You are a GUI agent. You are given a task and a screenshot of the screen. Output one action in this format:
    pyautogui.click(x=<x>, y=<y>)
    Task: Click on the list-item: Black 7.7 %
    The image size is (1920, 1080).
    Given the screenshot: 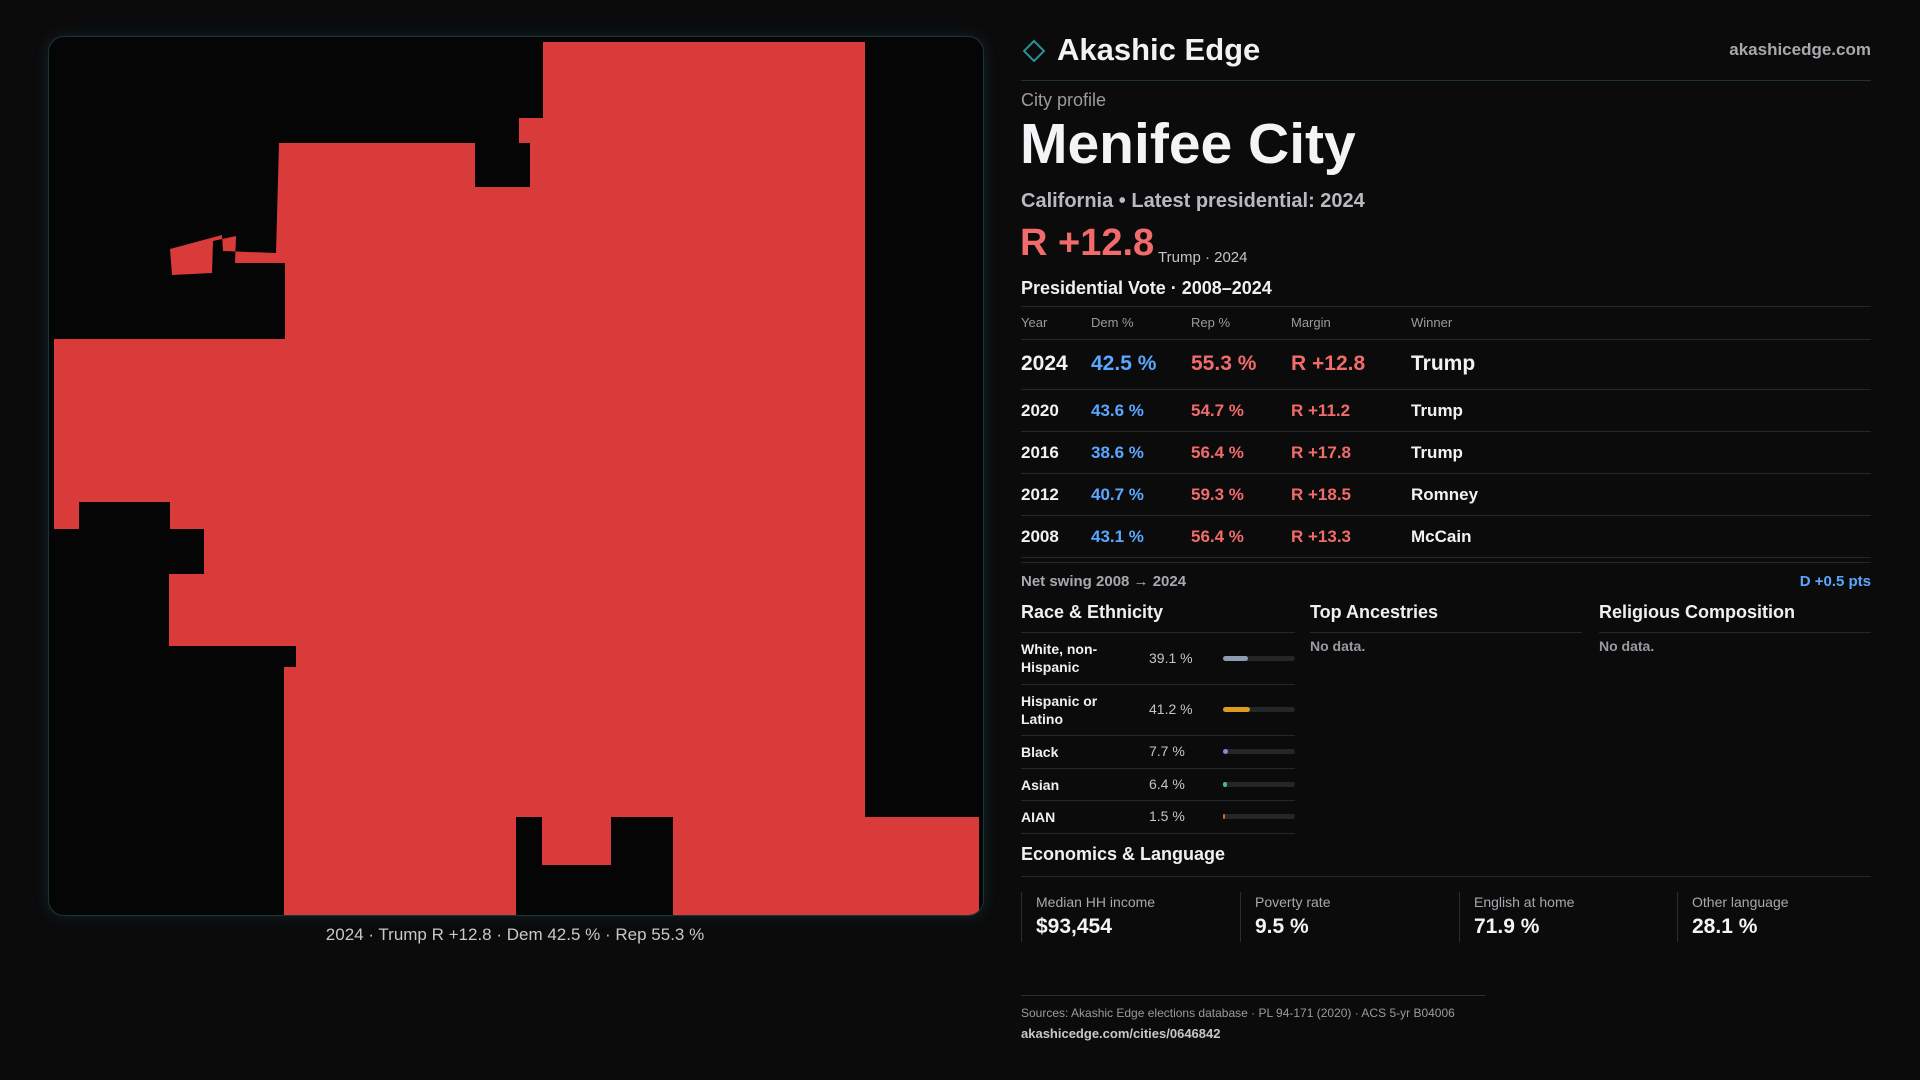 What is the action you would take?
    pyautogui.click(x=1158, y=752)
    